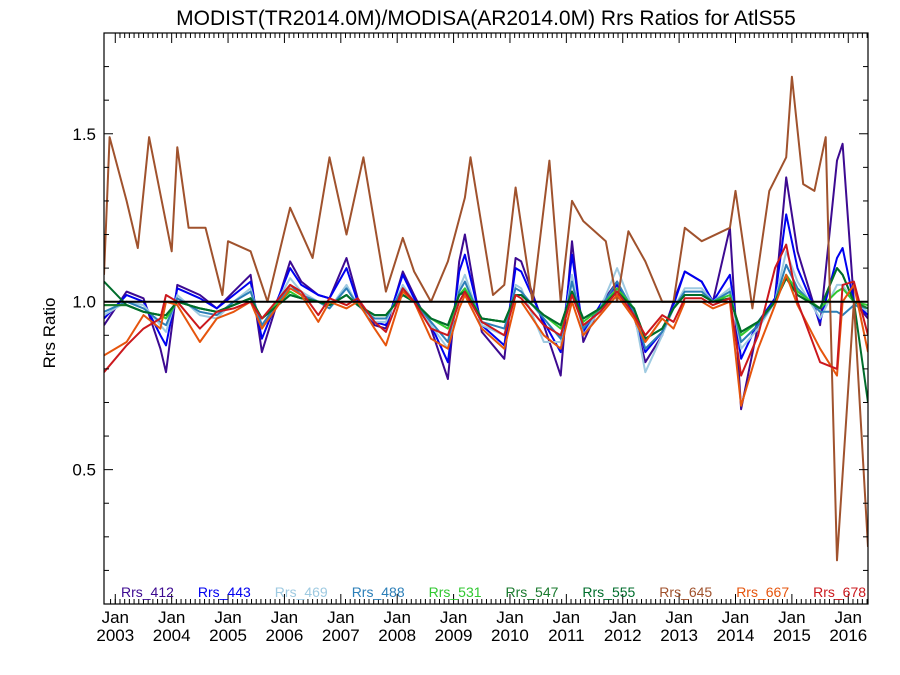 Image resolution: width=900 pixels, height=675 pixels. I want to click on legend-entry-rrs-645: Rrs_645, so click(685, 592).